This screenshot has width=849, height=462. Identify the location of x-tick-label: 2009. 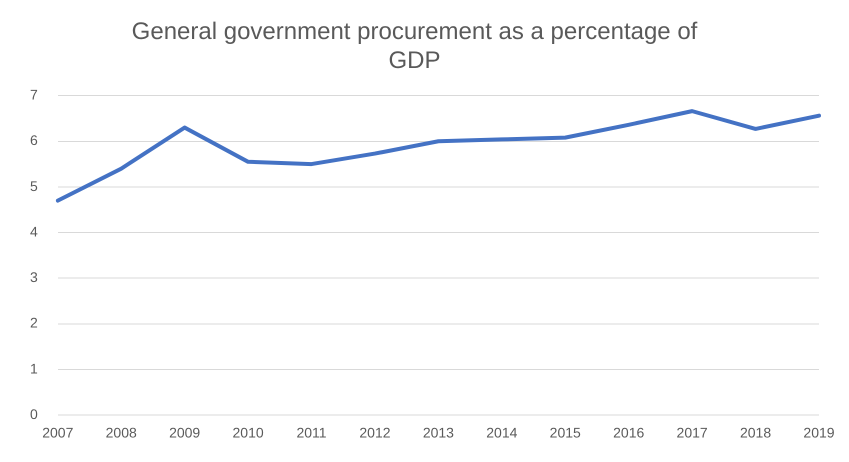
(184, 432).